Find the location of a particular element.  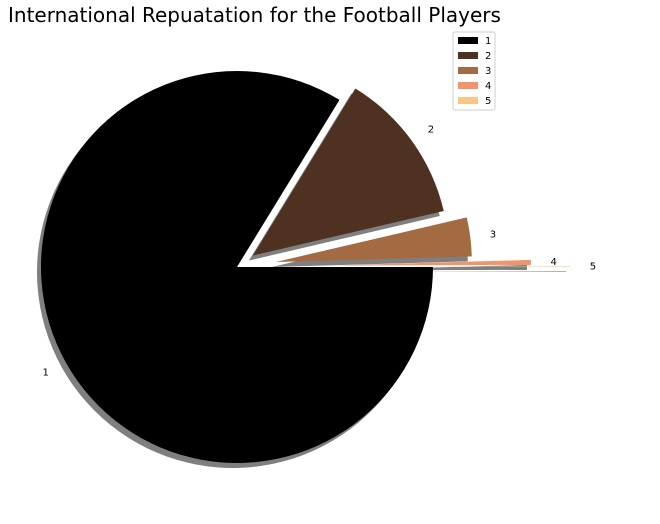

legend-label-1: 1 is located at coordinates (488, 41).